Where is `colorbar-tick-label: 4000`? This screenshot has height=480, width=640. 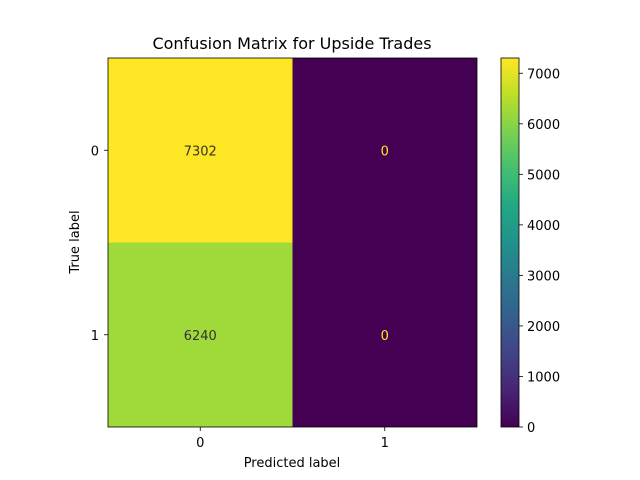 colorbar-tick-label: 4000 is located at coordinates (543, 226).